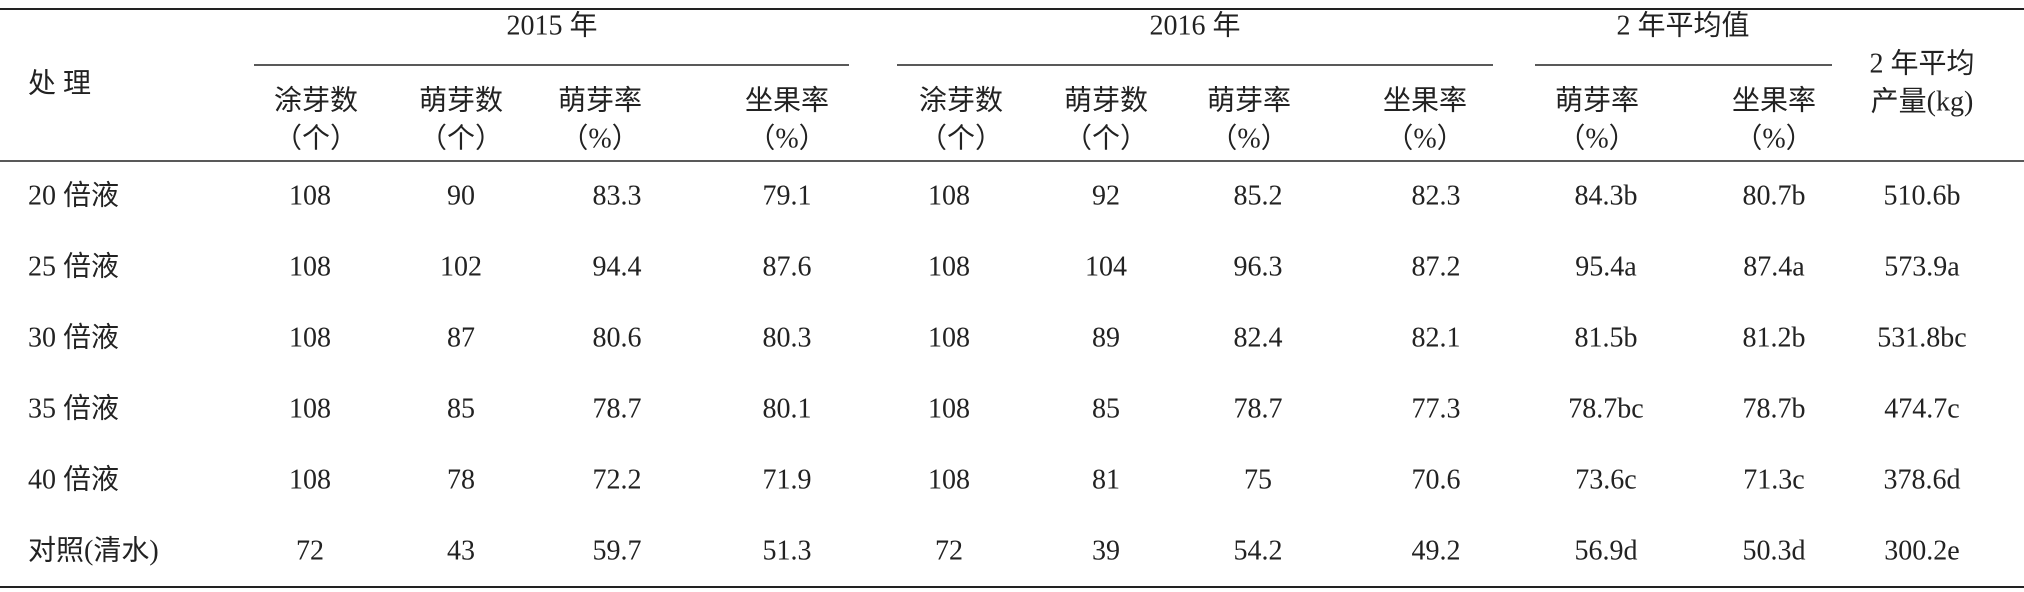  Describe the element at coordinates (1258, 266) in the screenshot. I see `cell: 96.3` at that location.